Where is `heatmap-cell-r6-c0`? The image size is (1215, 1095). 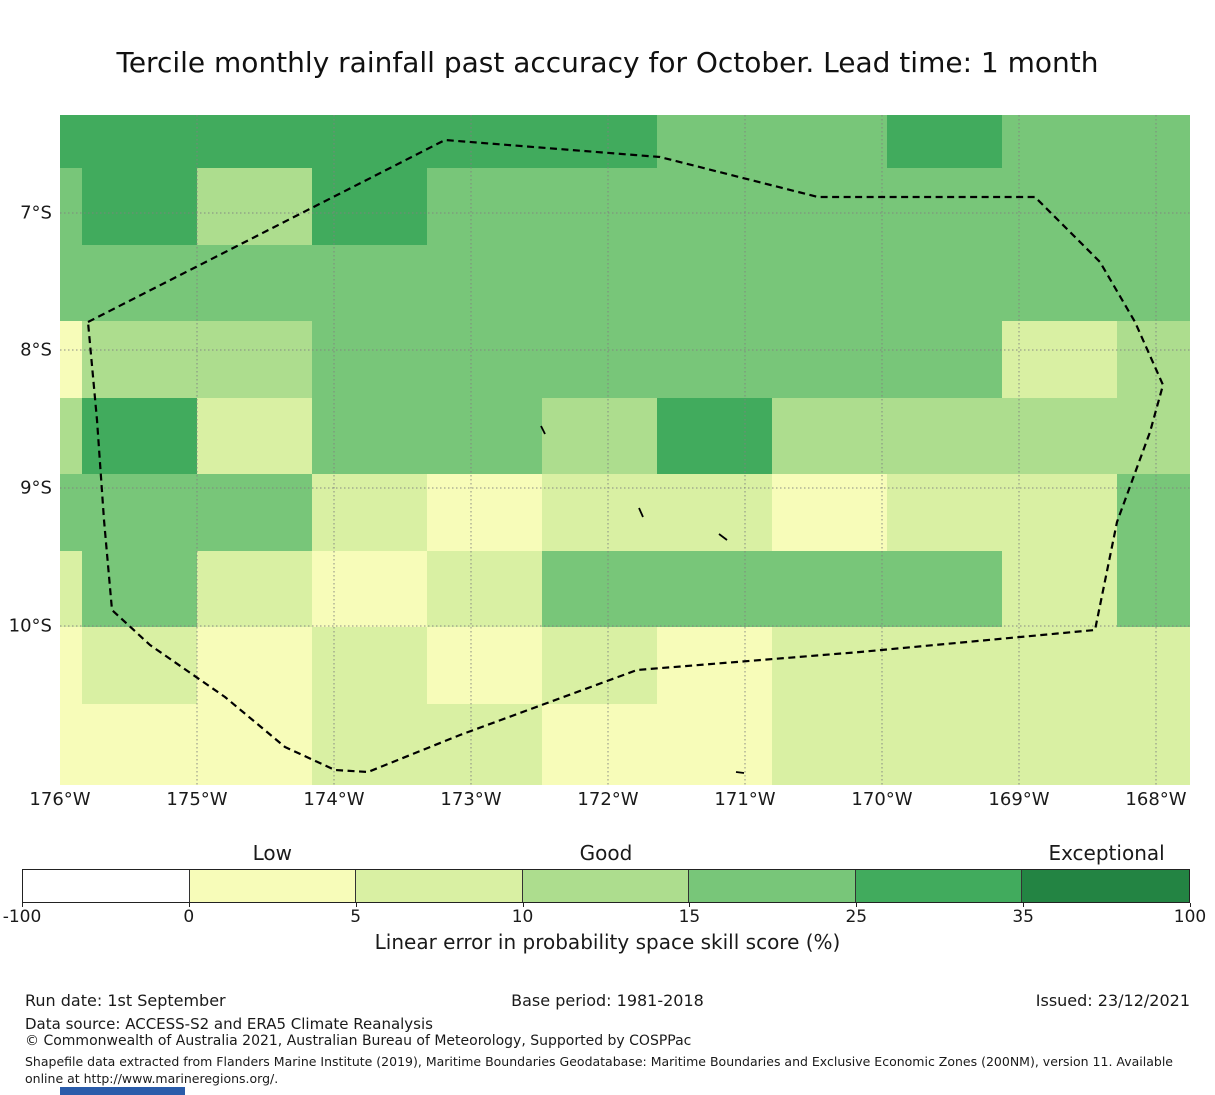 heatmap-cell-r6-c0 is located at coordinates (71, 589).